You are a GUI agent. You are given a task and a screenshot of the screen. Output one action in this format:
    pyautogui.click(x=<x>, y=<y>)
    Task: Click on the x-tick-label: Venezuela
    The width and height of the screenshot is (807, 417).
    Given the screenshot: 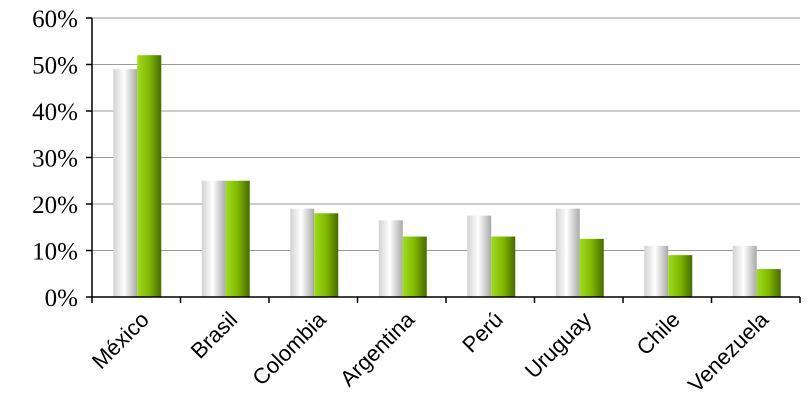 What is the action you would take?
    pyautogui.click(x=728, y=351)
    